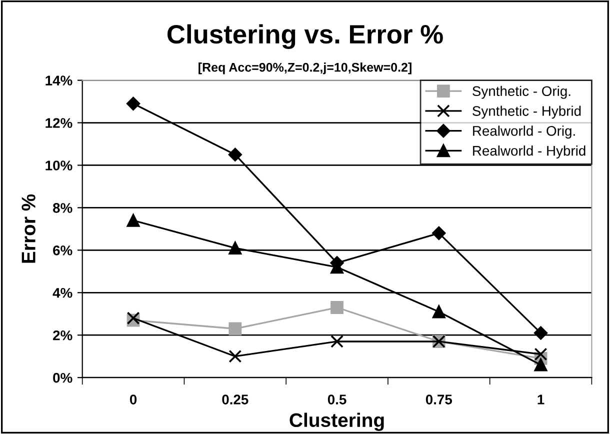 Image resolution: width=610 pixels, height=434 pixels. I want to click on chart-title: Clustering vs. Error %, so click(305, 36).